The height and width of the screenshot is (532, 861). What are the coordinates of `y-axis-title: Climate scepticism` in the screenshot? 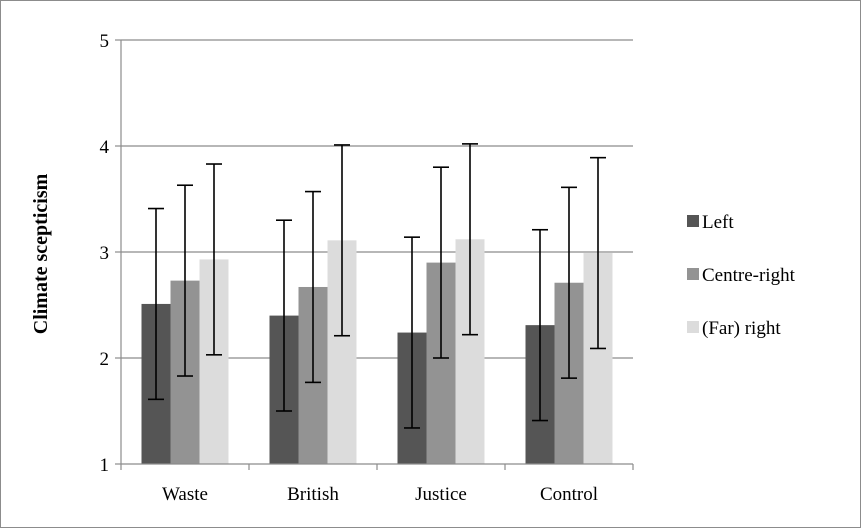 It's located at (41, 253).